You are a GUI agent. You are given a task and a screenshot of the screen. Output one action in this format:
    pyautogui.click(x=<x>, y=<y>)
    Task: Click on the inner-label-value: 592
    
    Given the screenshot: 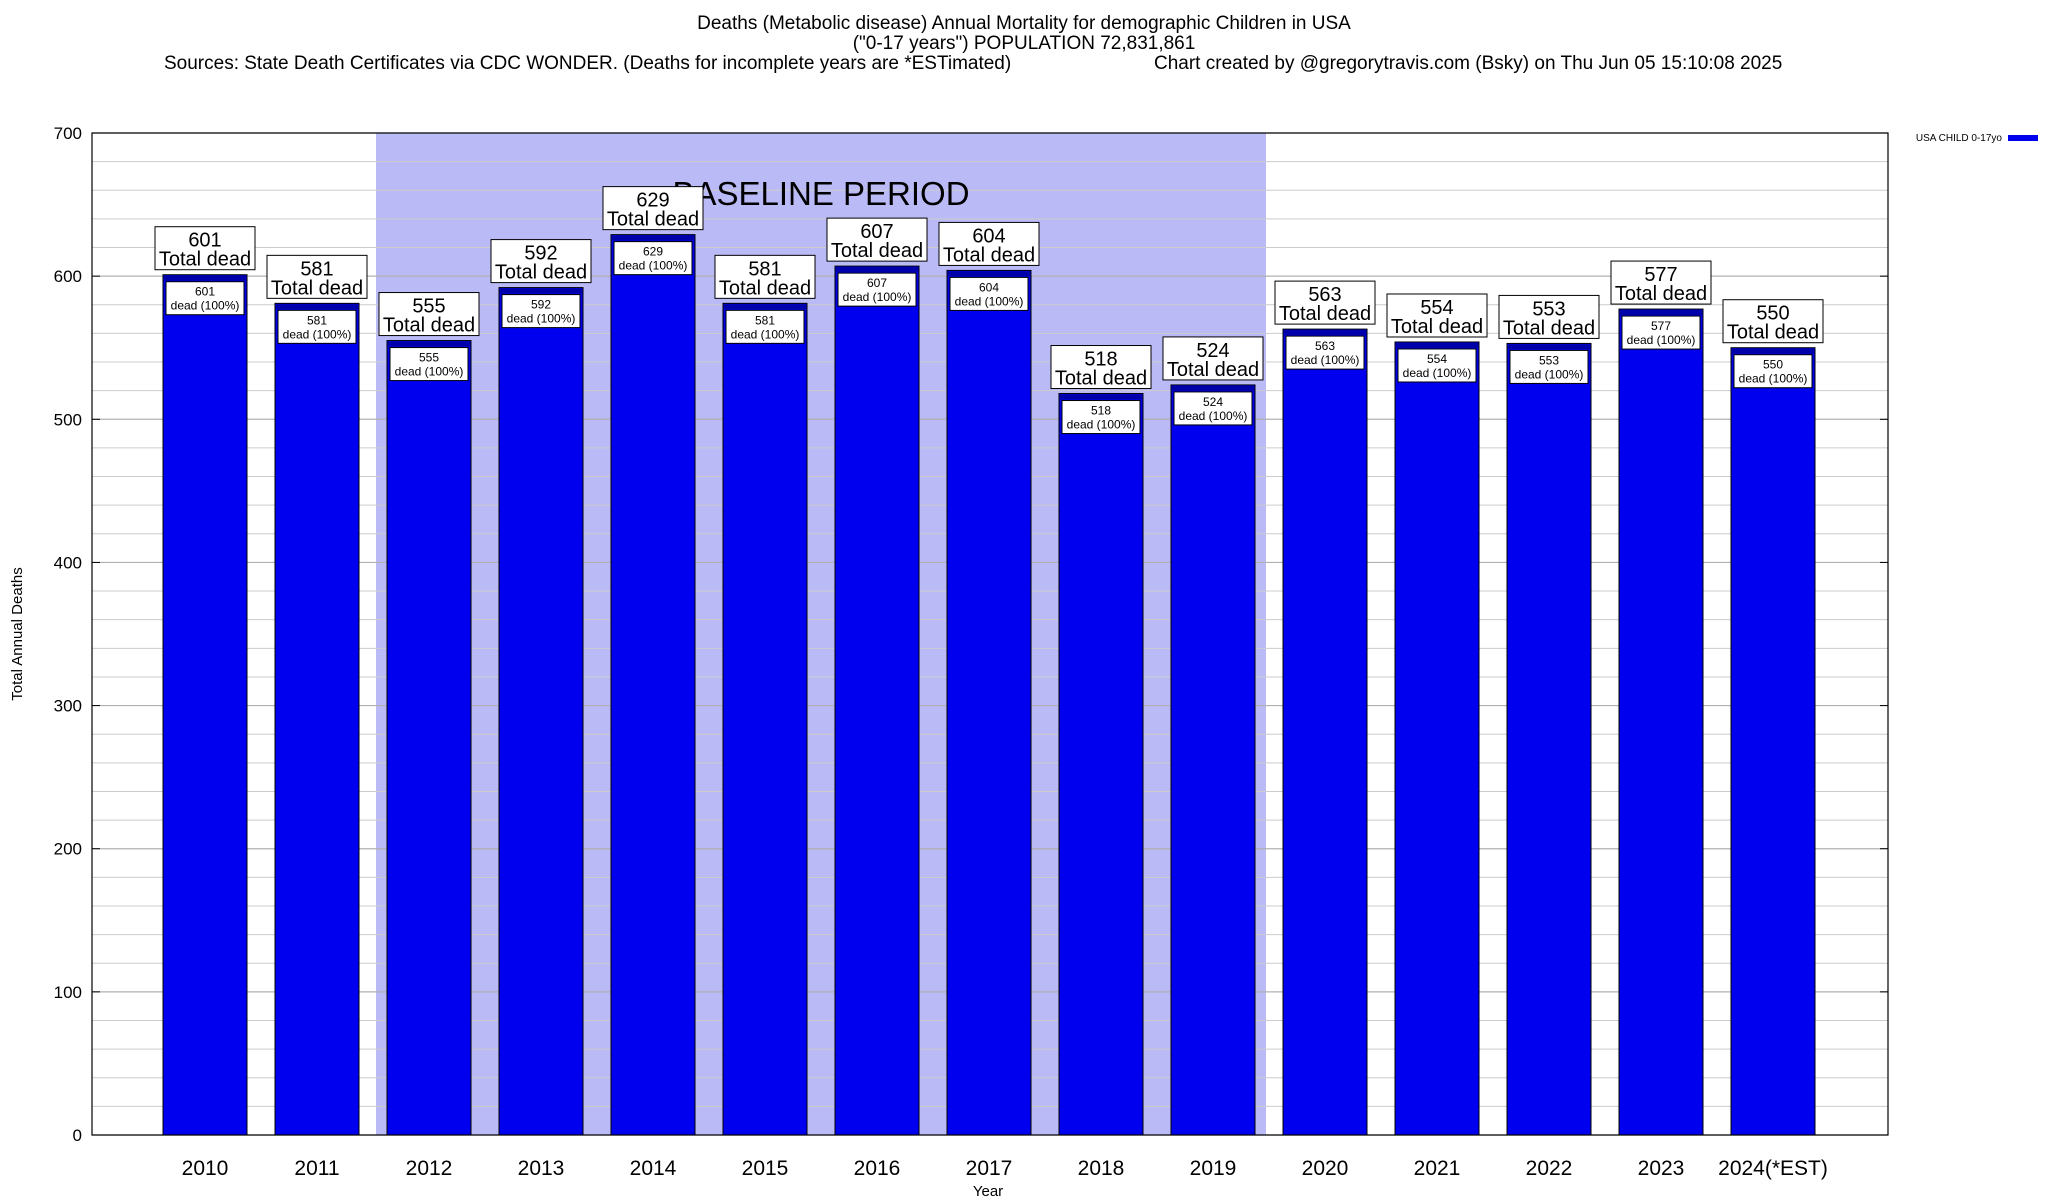 What is the action you would take?
    pyautogui.click(x=541, y=305)
    